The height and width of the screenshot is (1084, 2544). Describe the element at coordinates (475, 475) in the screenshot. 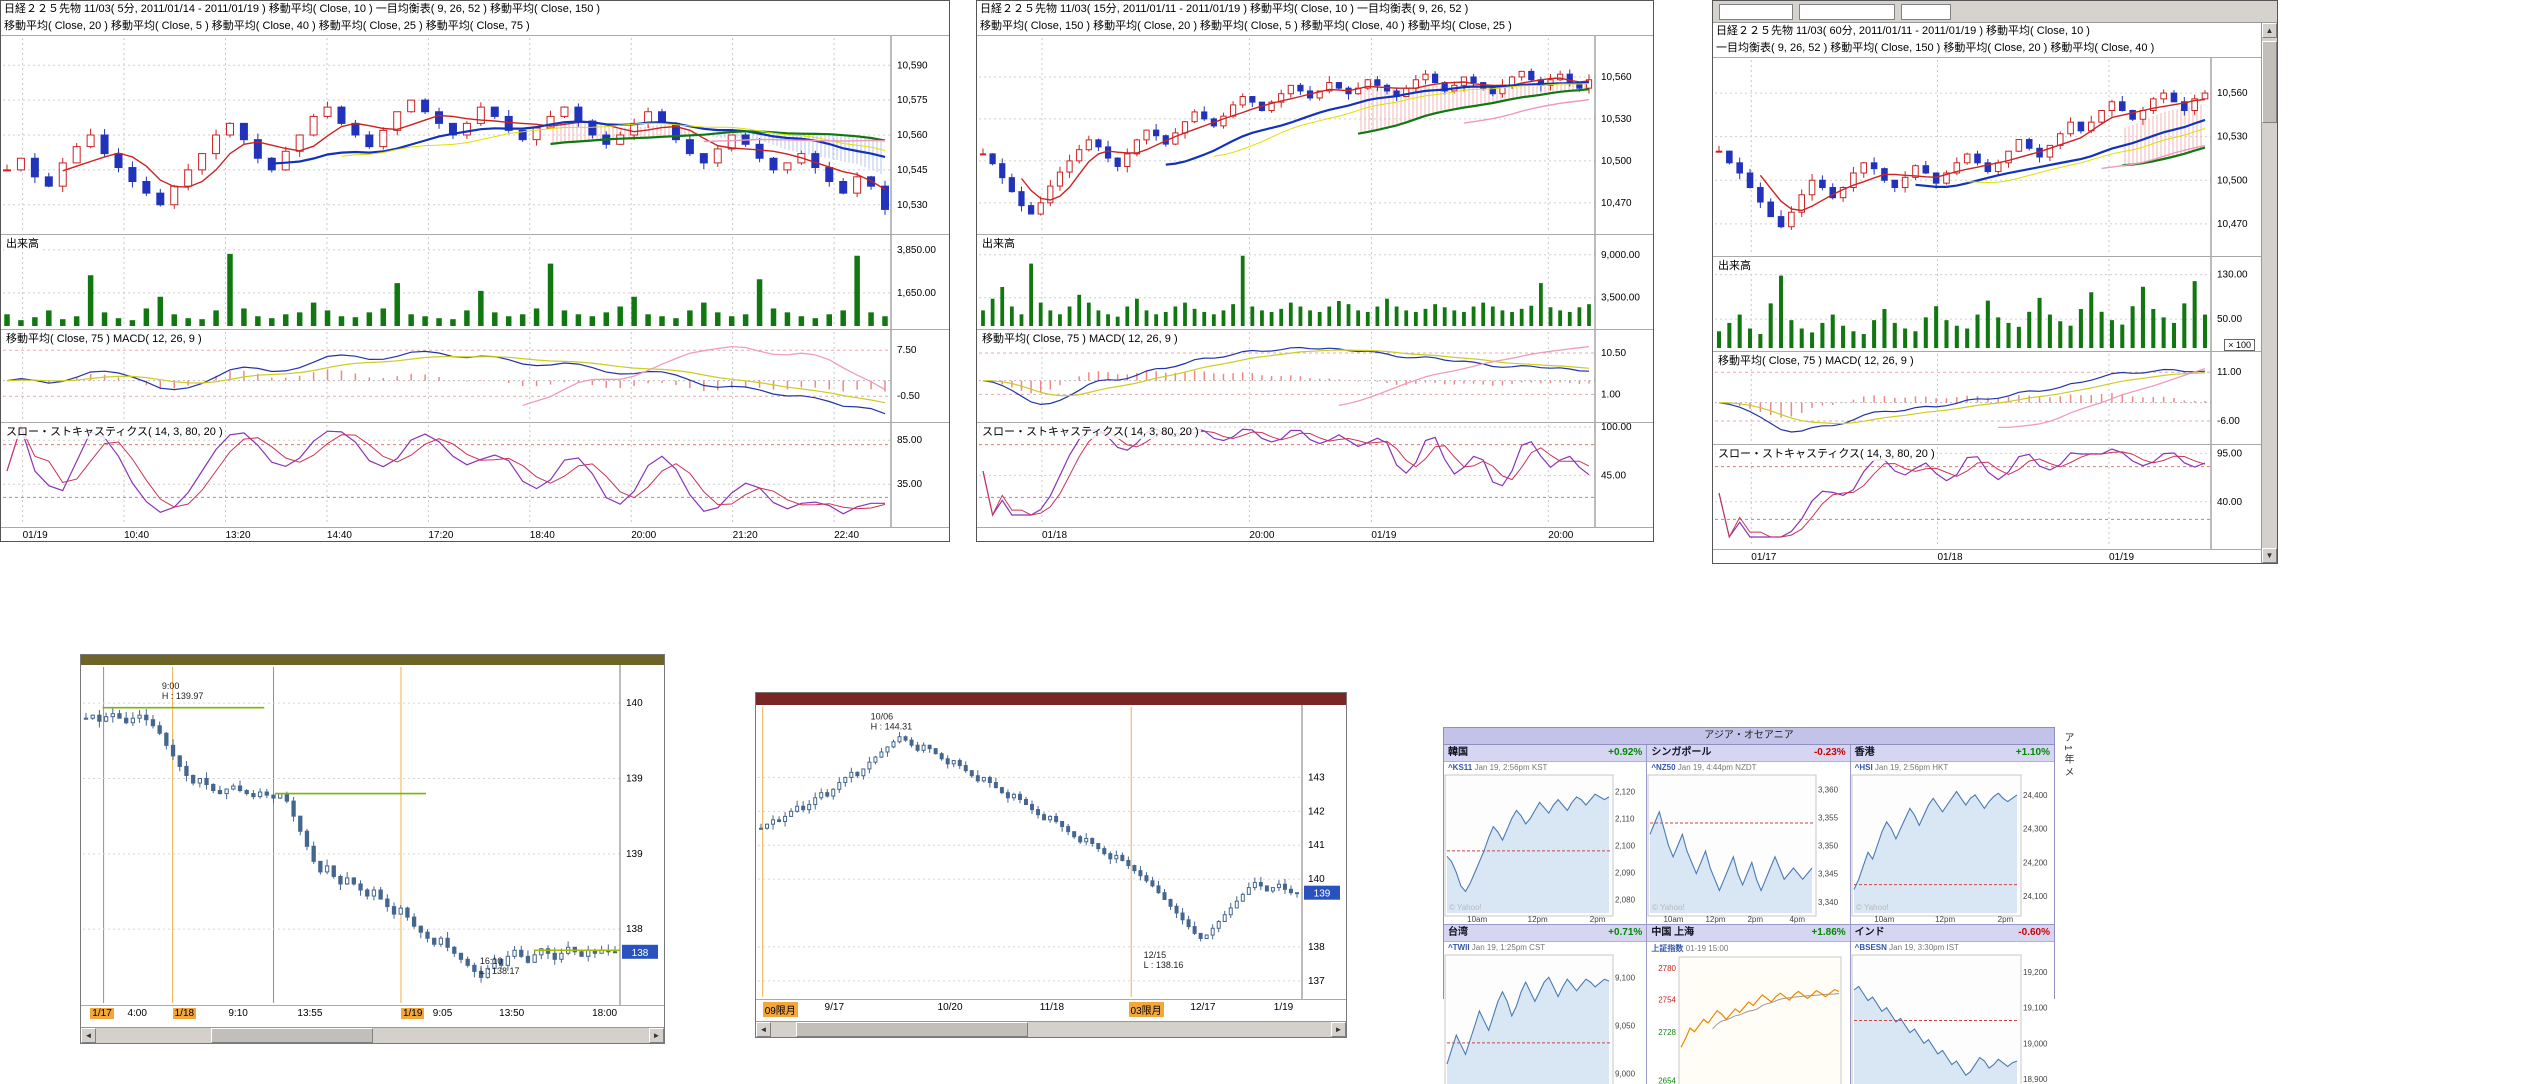

I see `stochastics-chart-canvas: 85.00 35.00` at that location.